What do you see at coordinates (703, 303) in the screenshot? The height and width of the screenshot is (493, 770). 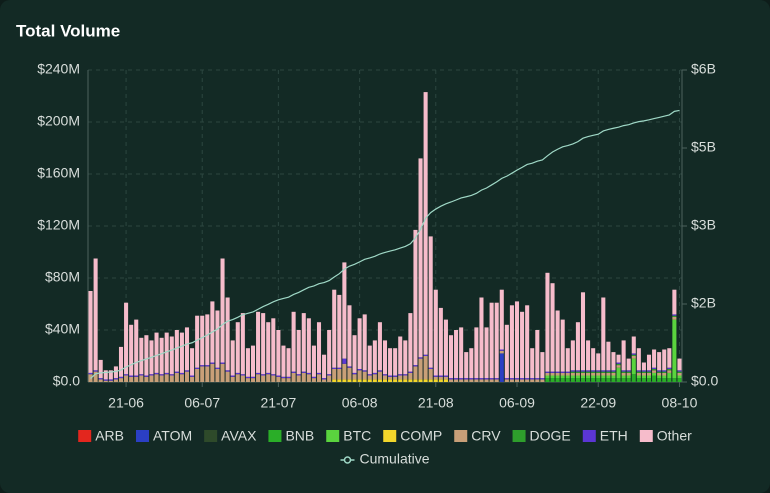 I see `y2-tick-label: $2B` at bounding box center [703, 303].